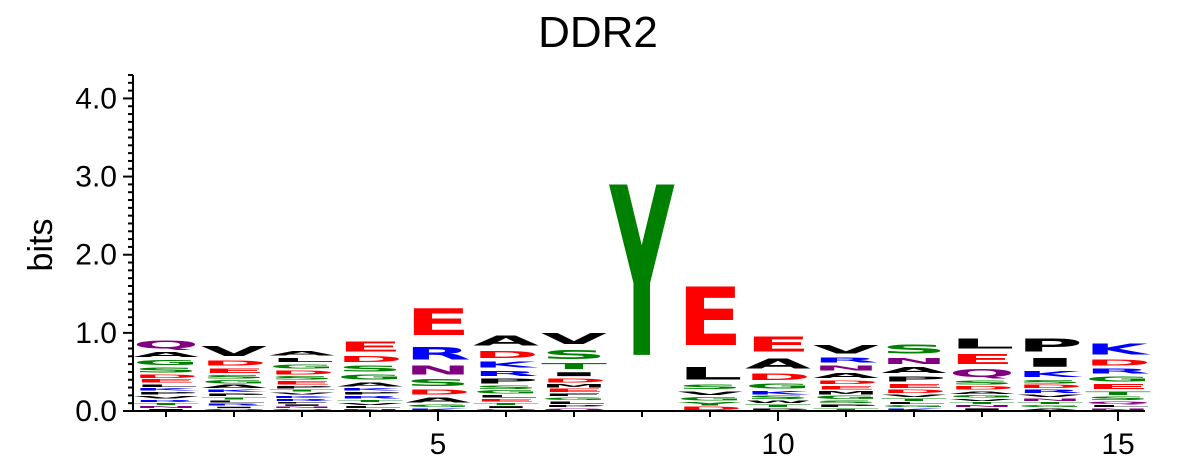 This screenshot has height=471, width=1196. Describe the element at coordinates (574, 386) in the screenshot. I see `logo-letter-m-pos-7: M` at that location.